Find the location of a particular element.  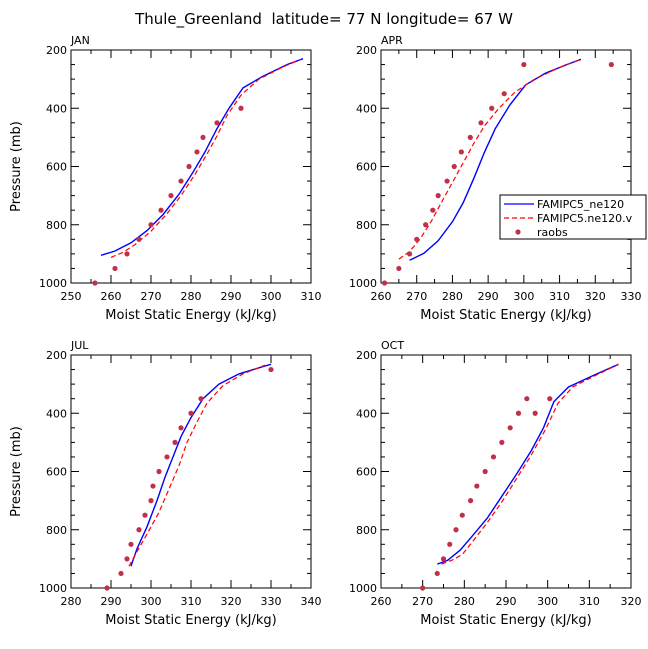

legend-label: FAMIPC5.ne120.v is located at coordinates (585, 218).